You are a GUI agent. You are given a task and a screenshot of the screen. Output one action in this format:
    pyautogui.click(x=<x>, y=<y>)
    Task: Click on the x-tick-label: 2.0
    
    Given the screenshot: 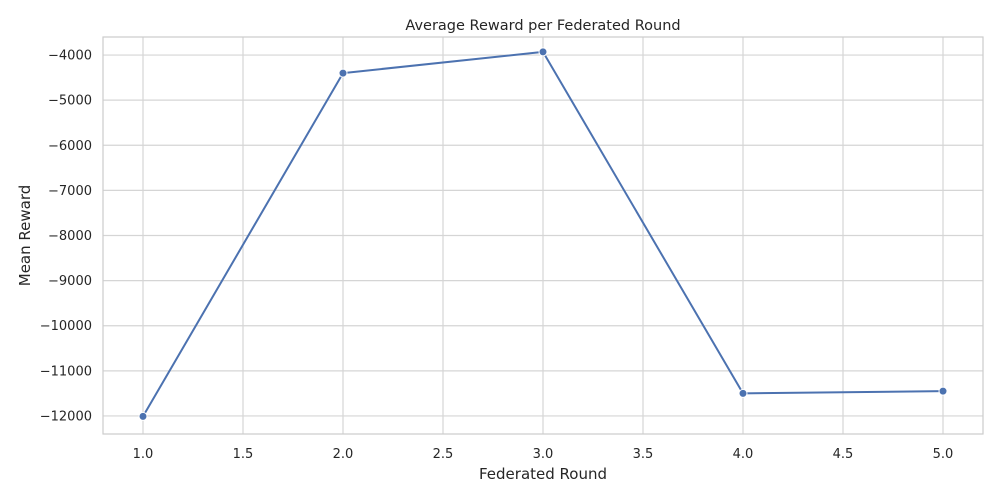 What is the action you would take?
    pyautogui.click(x=343, y=454)
    